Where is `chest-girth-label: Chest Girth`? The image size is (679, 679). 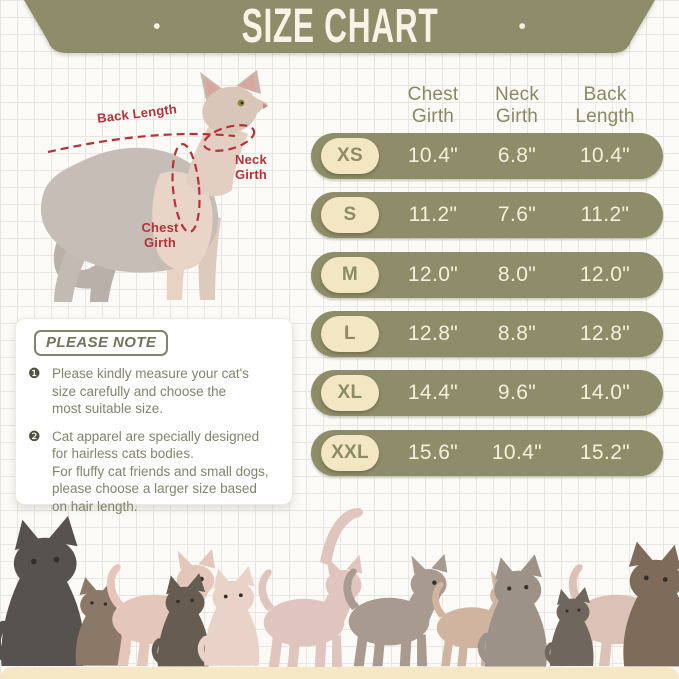 chest-girth-label: Chest Girth is located at coordinates (160, 235).